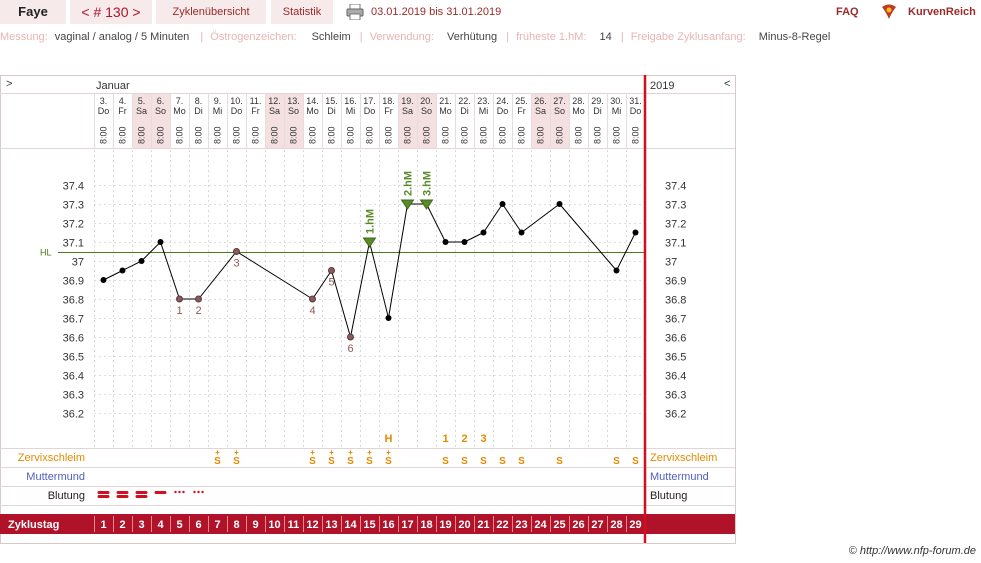 The image size is (981, 563). I want to click on cycle-day-number: 7, so click(217, 525).